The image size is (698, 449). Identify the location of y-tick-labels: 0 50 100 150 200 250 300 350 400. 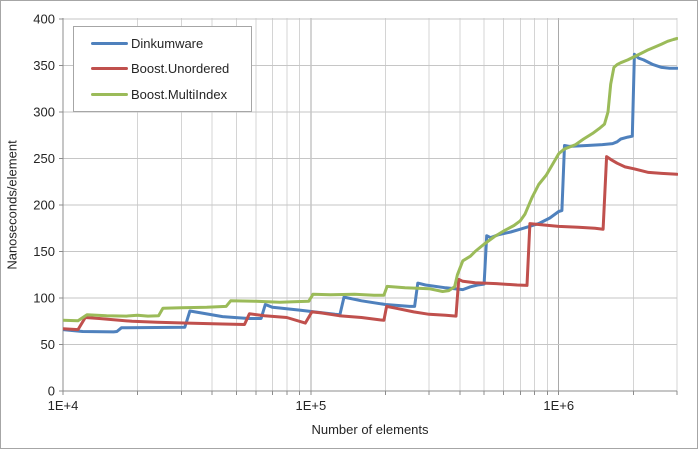
(44, 205).